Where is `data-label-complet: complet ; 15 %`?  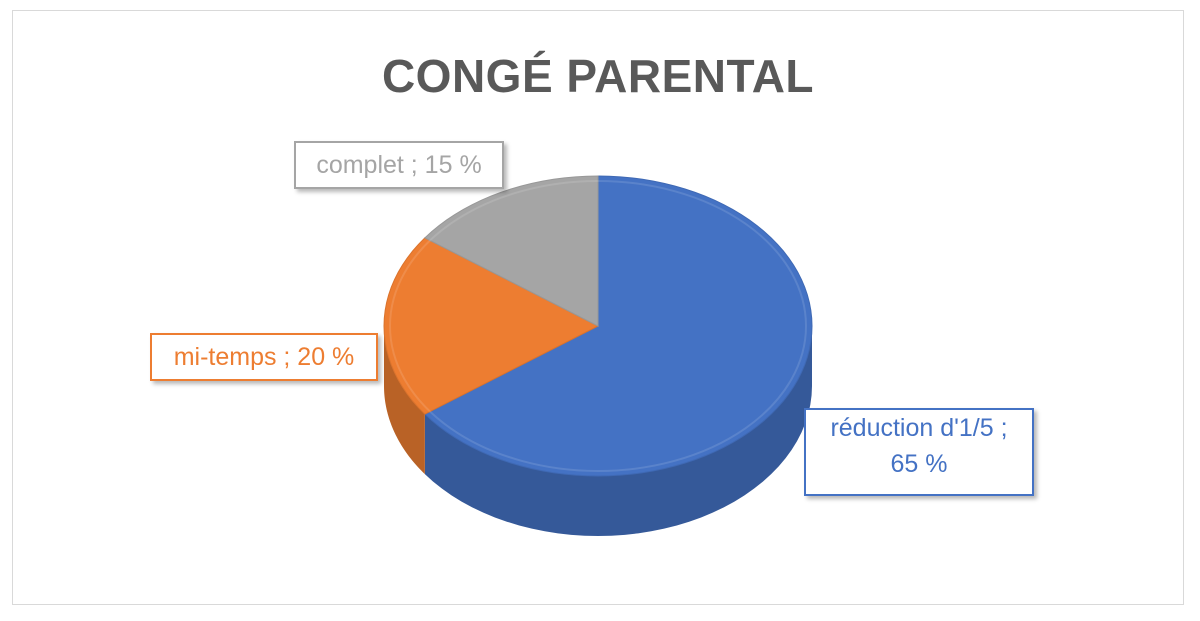
data-label-complet: complet ; 15 % is located at coordinates (399, 165).